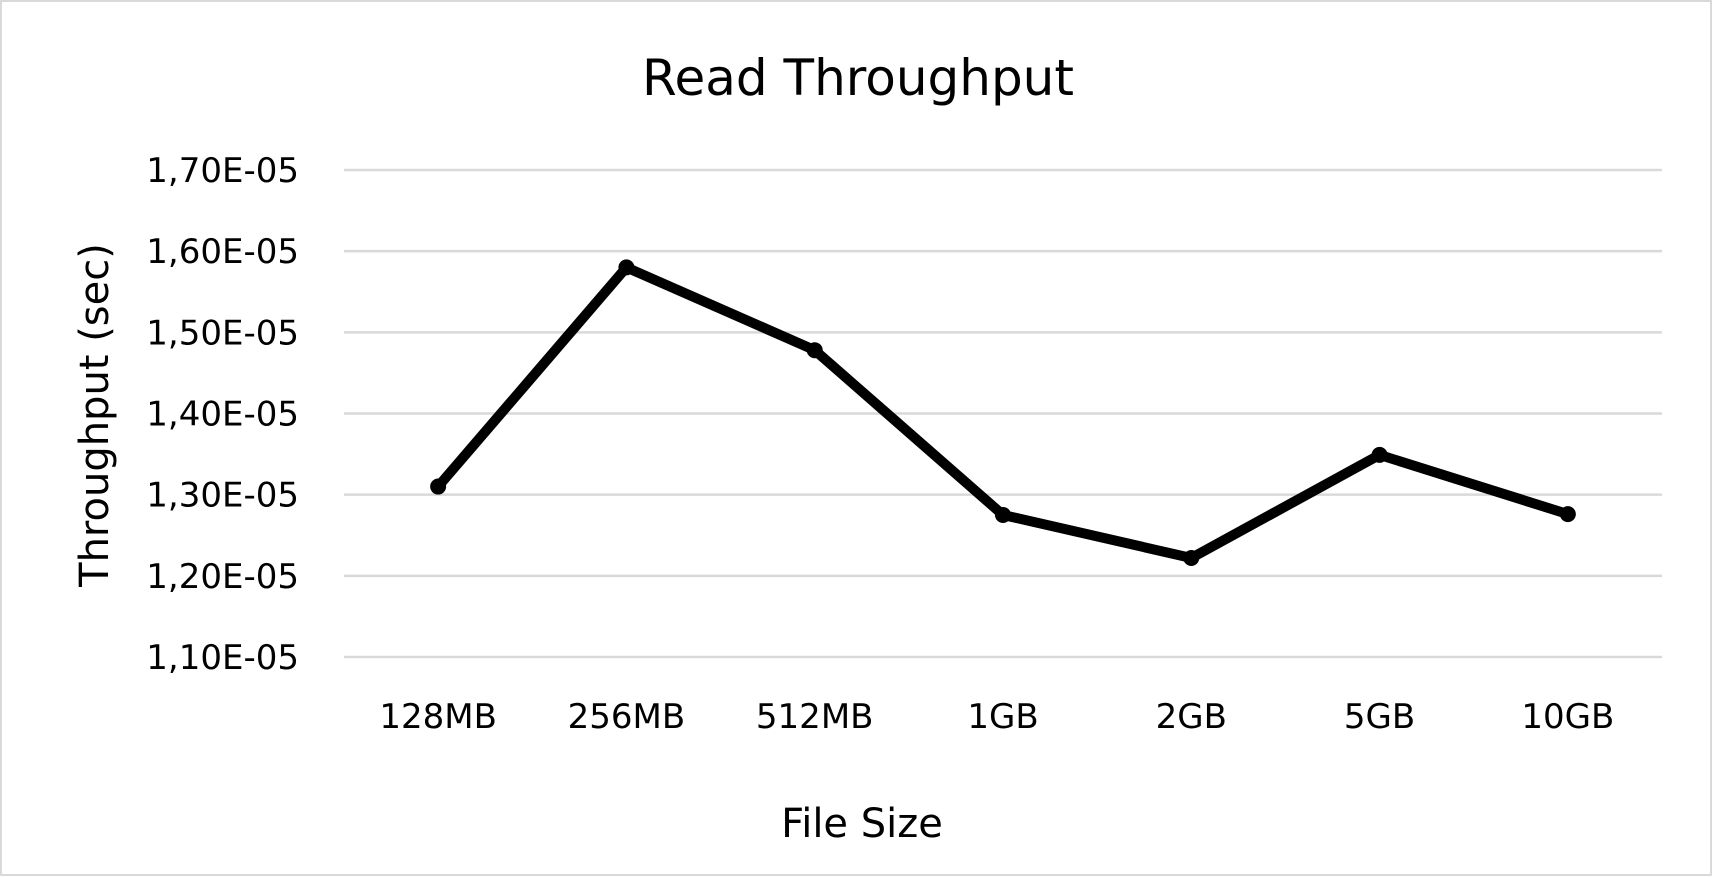 Image resolution: width=1712 pixels, height=878 pixels. Describe the element at coordinates (858, 78) in the screenshot. I see `chart-title: Read Throughput` at that location.